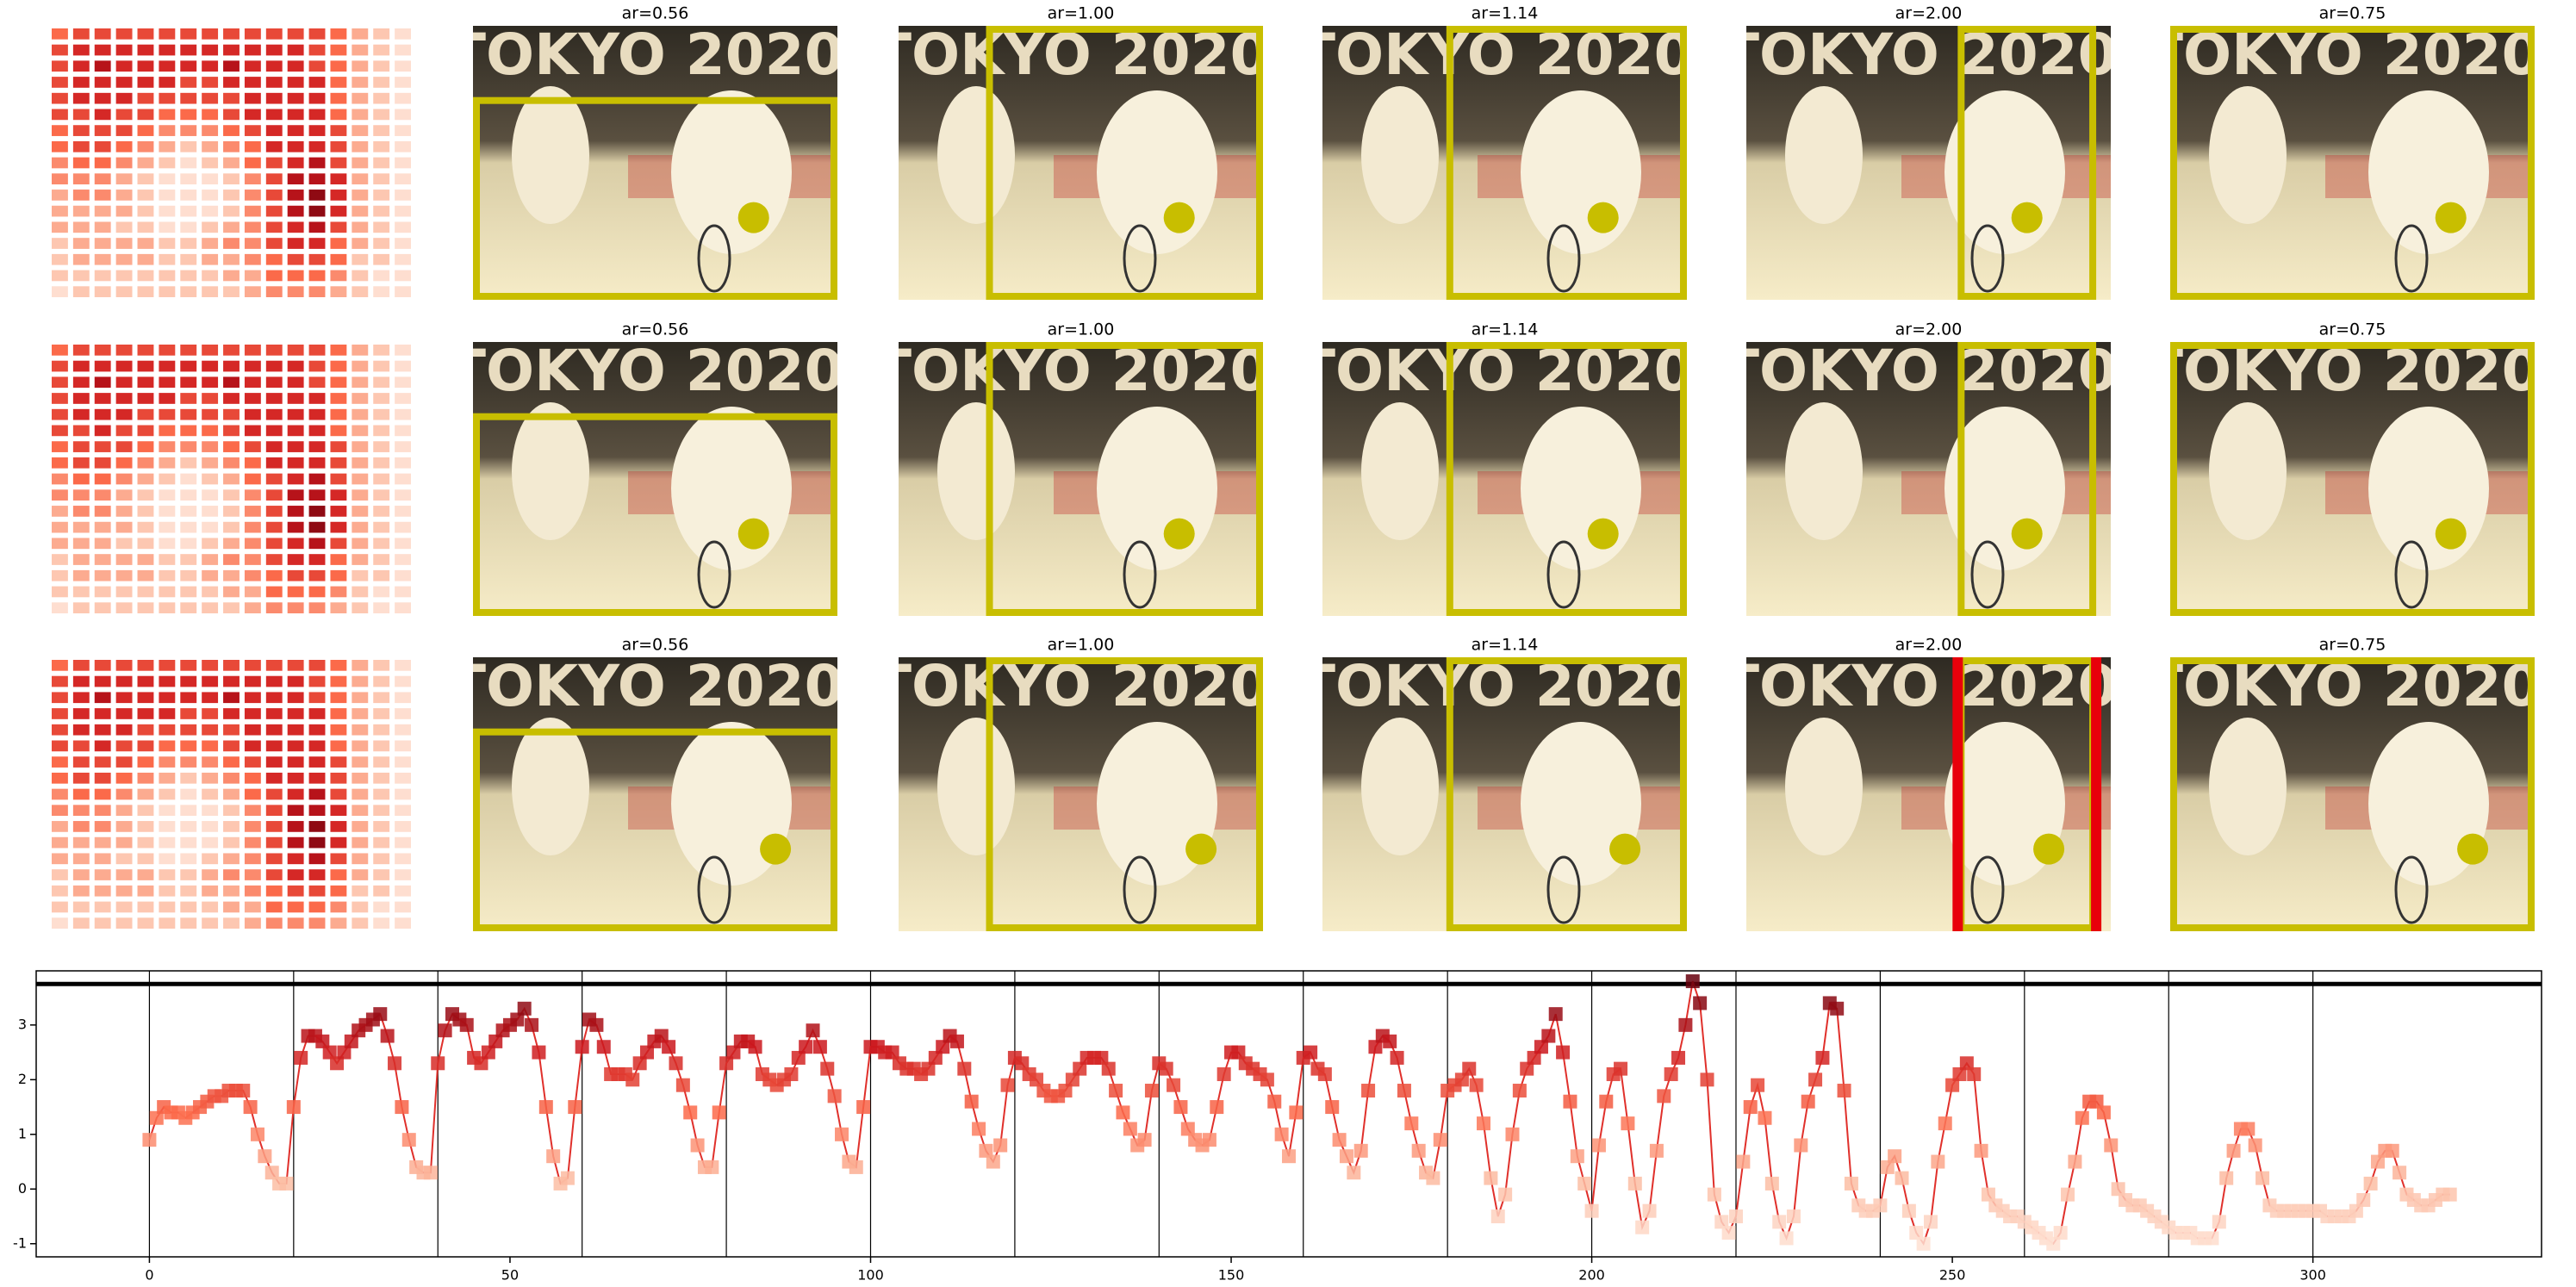  Describe the element at coordinates (20, 1242) in the screenshot. I see `y-tick-label: -1` at that location.